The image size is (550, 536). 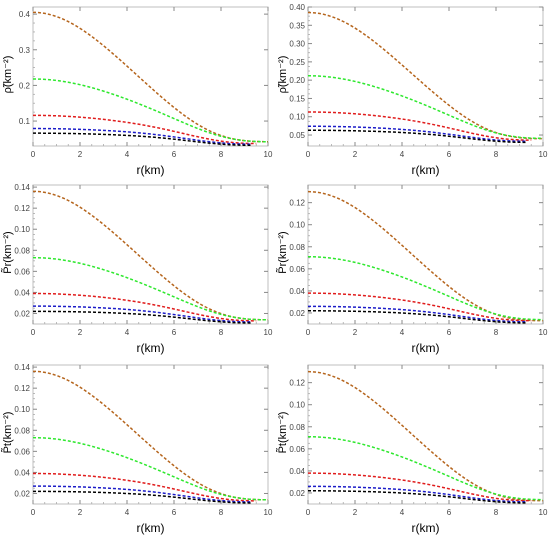 I want to click on y-tick-label: 0.14, so click(x=22, y=187).